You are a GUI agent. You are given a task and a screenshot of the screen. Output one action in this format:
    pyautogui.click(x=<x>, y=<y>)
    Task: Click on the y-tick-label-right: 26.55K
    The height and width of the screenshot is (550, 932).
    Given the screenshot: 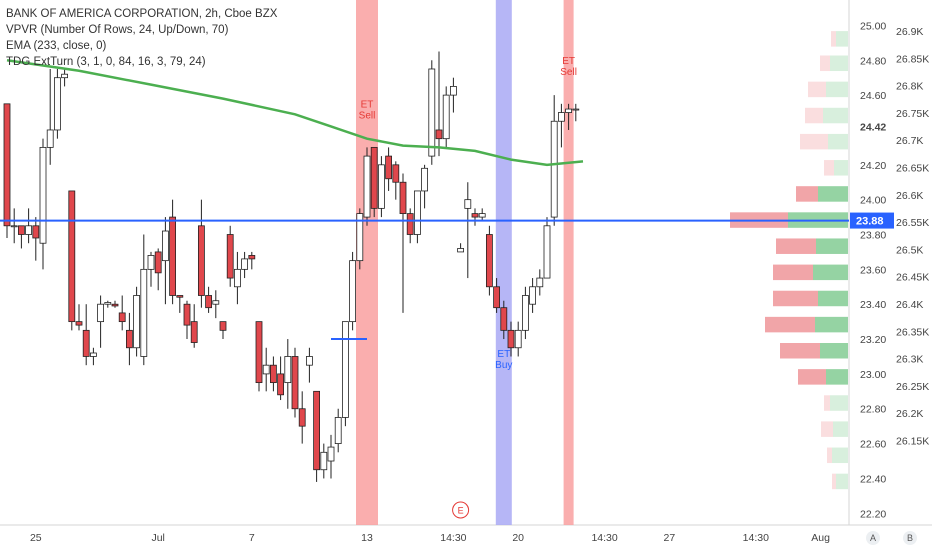 What is the action you would take?
    pyautogui.click(x=912, y=223)
    